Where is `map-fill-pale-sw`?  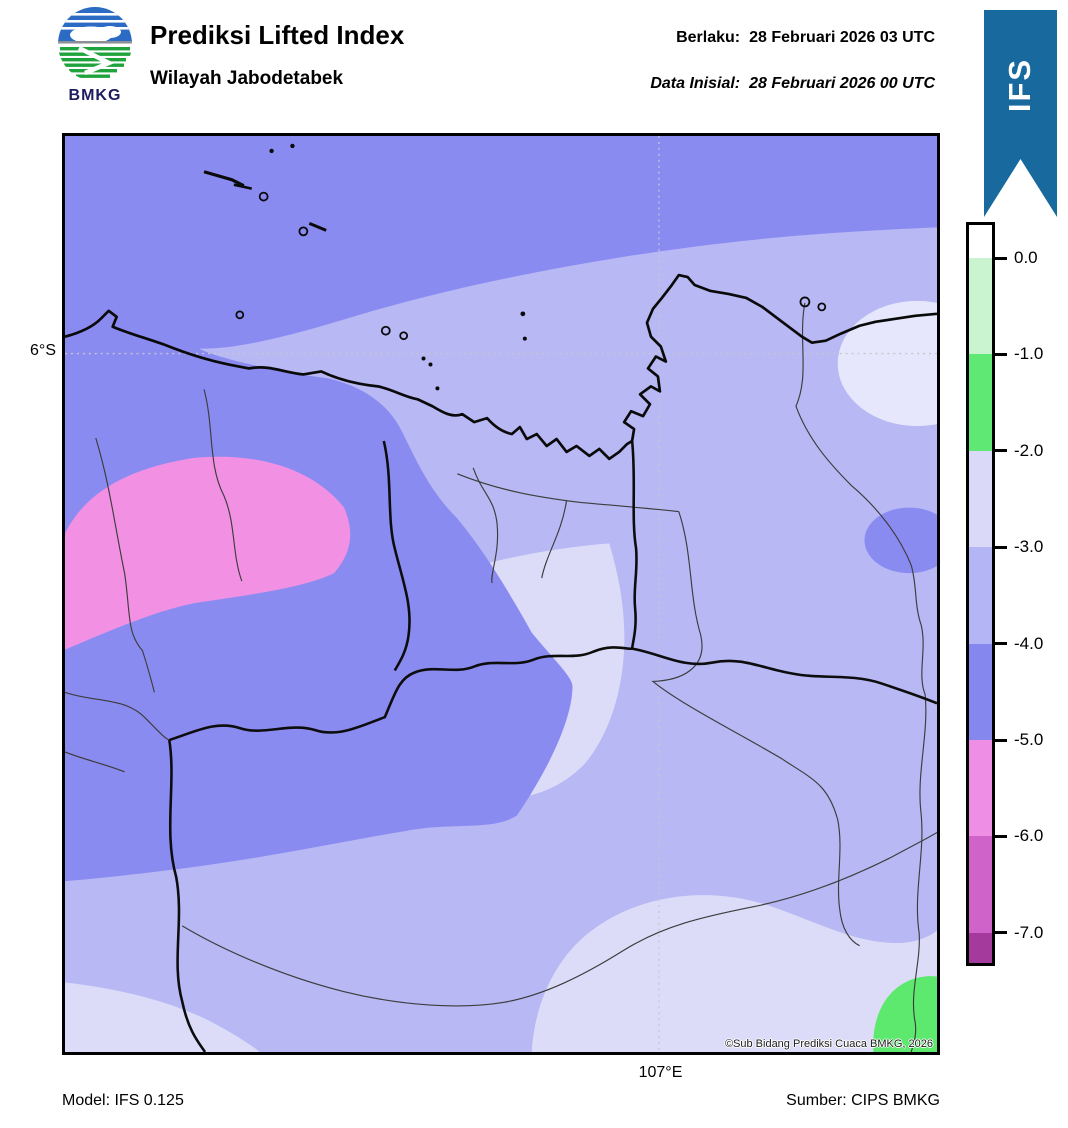
map-fill-pale-sw is located at coordinates (162, 1017).